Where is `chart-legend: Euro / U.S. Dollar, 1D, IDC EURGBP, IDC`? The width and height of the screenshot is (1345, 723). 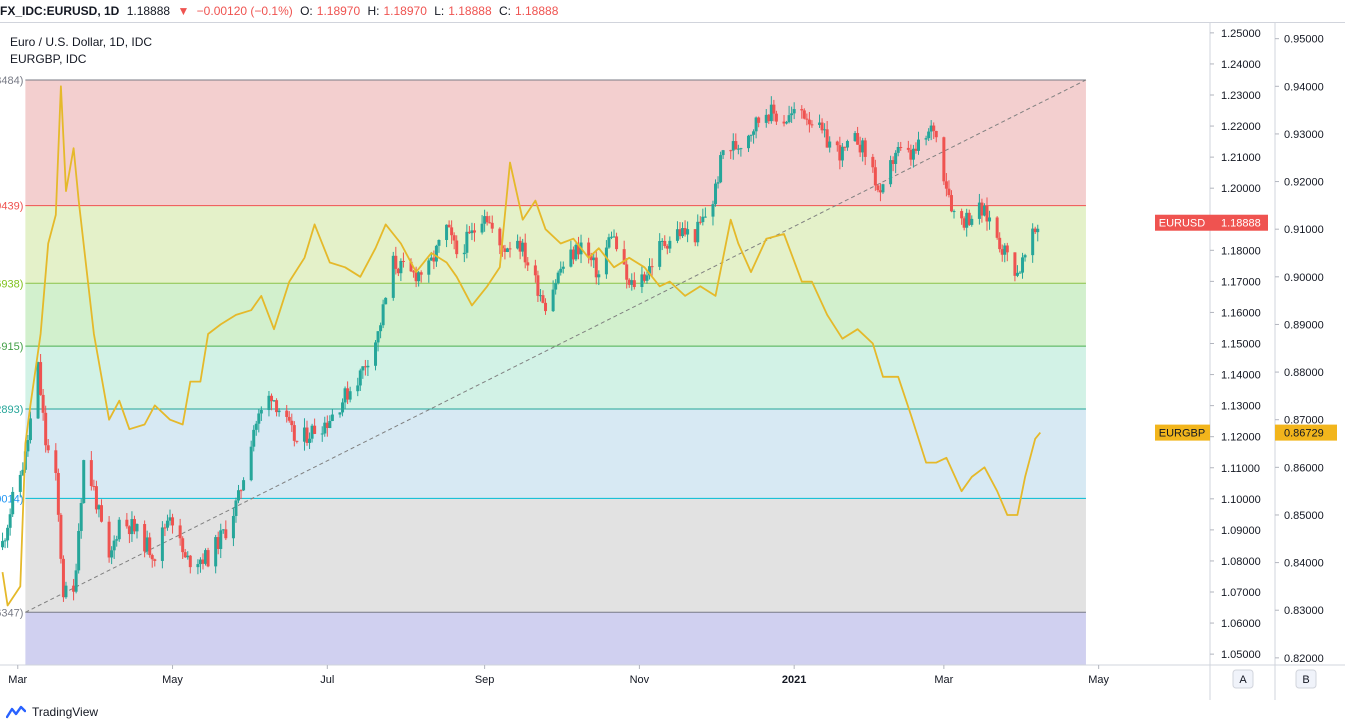
chart-legend: Euro / U.S. Dollar, 1D, IDC EURGBP, IDC is located at coordinates (81, 50).